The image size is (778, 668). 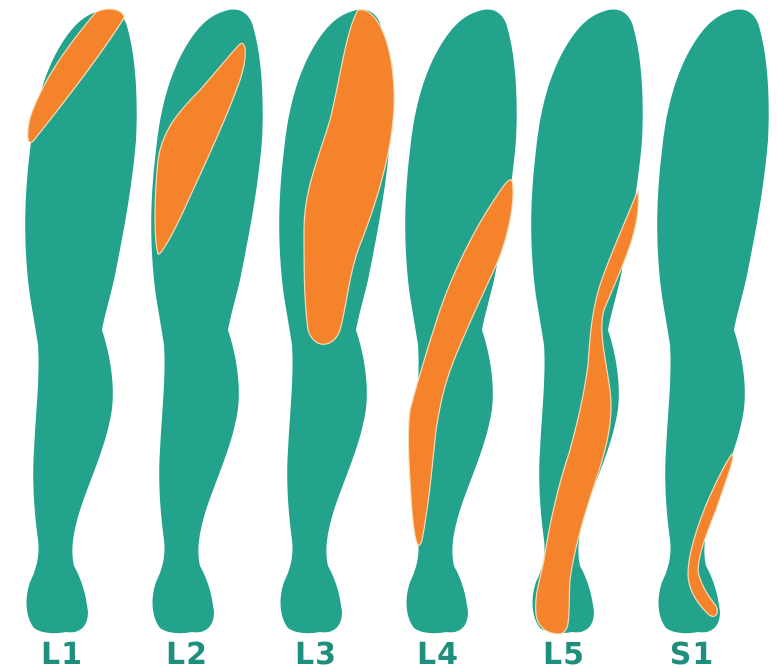 What do you see at coordinates (62, 652) in the screenshot?
I see `leg-label-l1: L1` at bounding box center [62, 652].